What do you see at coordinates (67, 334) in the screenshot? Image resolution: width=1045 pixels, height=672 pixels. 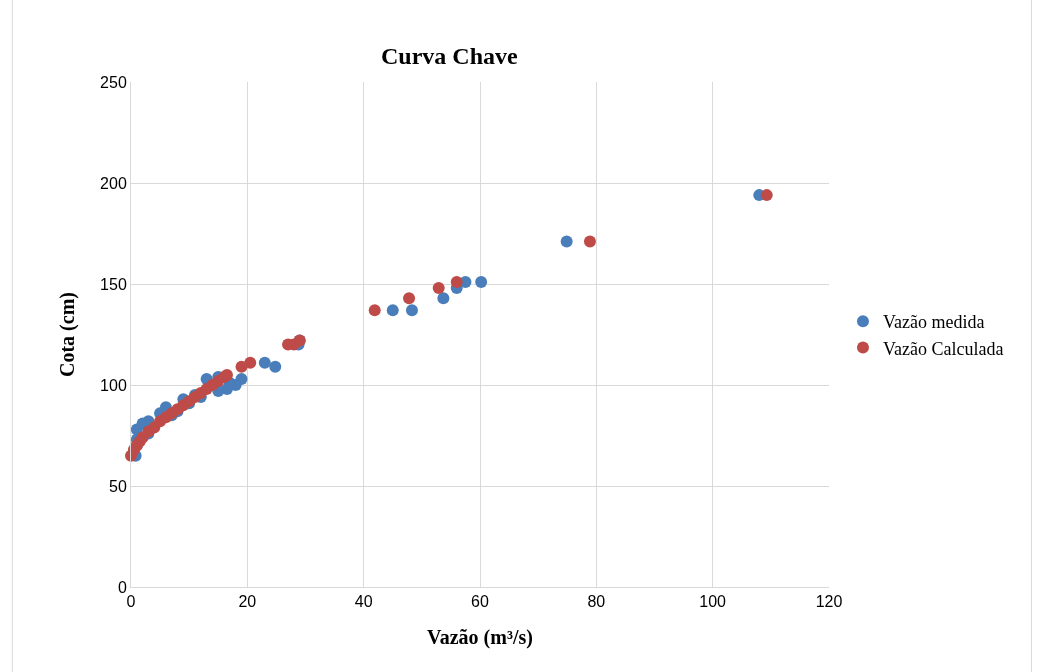 I see `y-axis-title: Cota (cm)` at bounding box center [67, 334].